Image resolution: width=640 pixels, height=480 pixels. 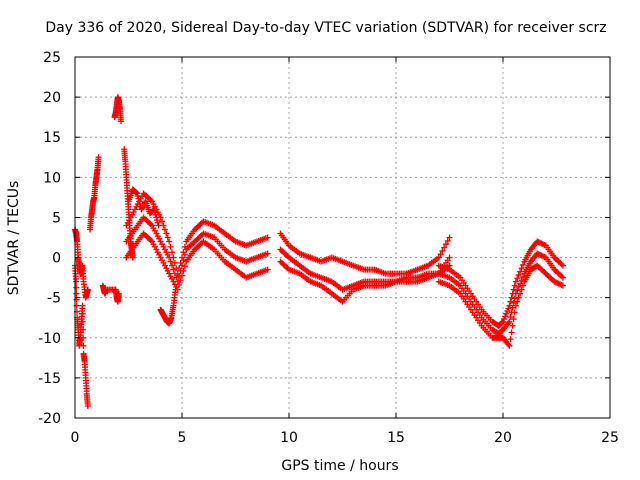 What do you see at coordinates (52, 138) in the screenshot?
I see `y-tick-label: 15` at bounding box center [52, 138].